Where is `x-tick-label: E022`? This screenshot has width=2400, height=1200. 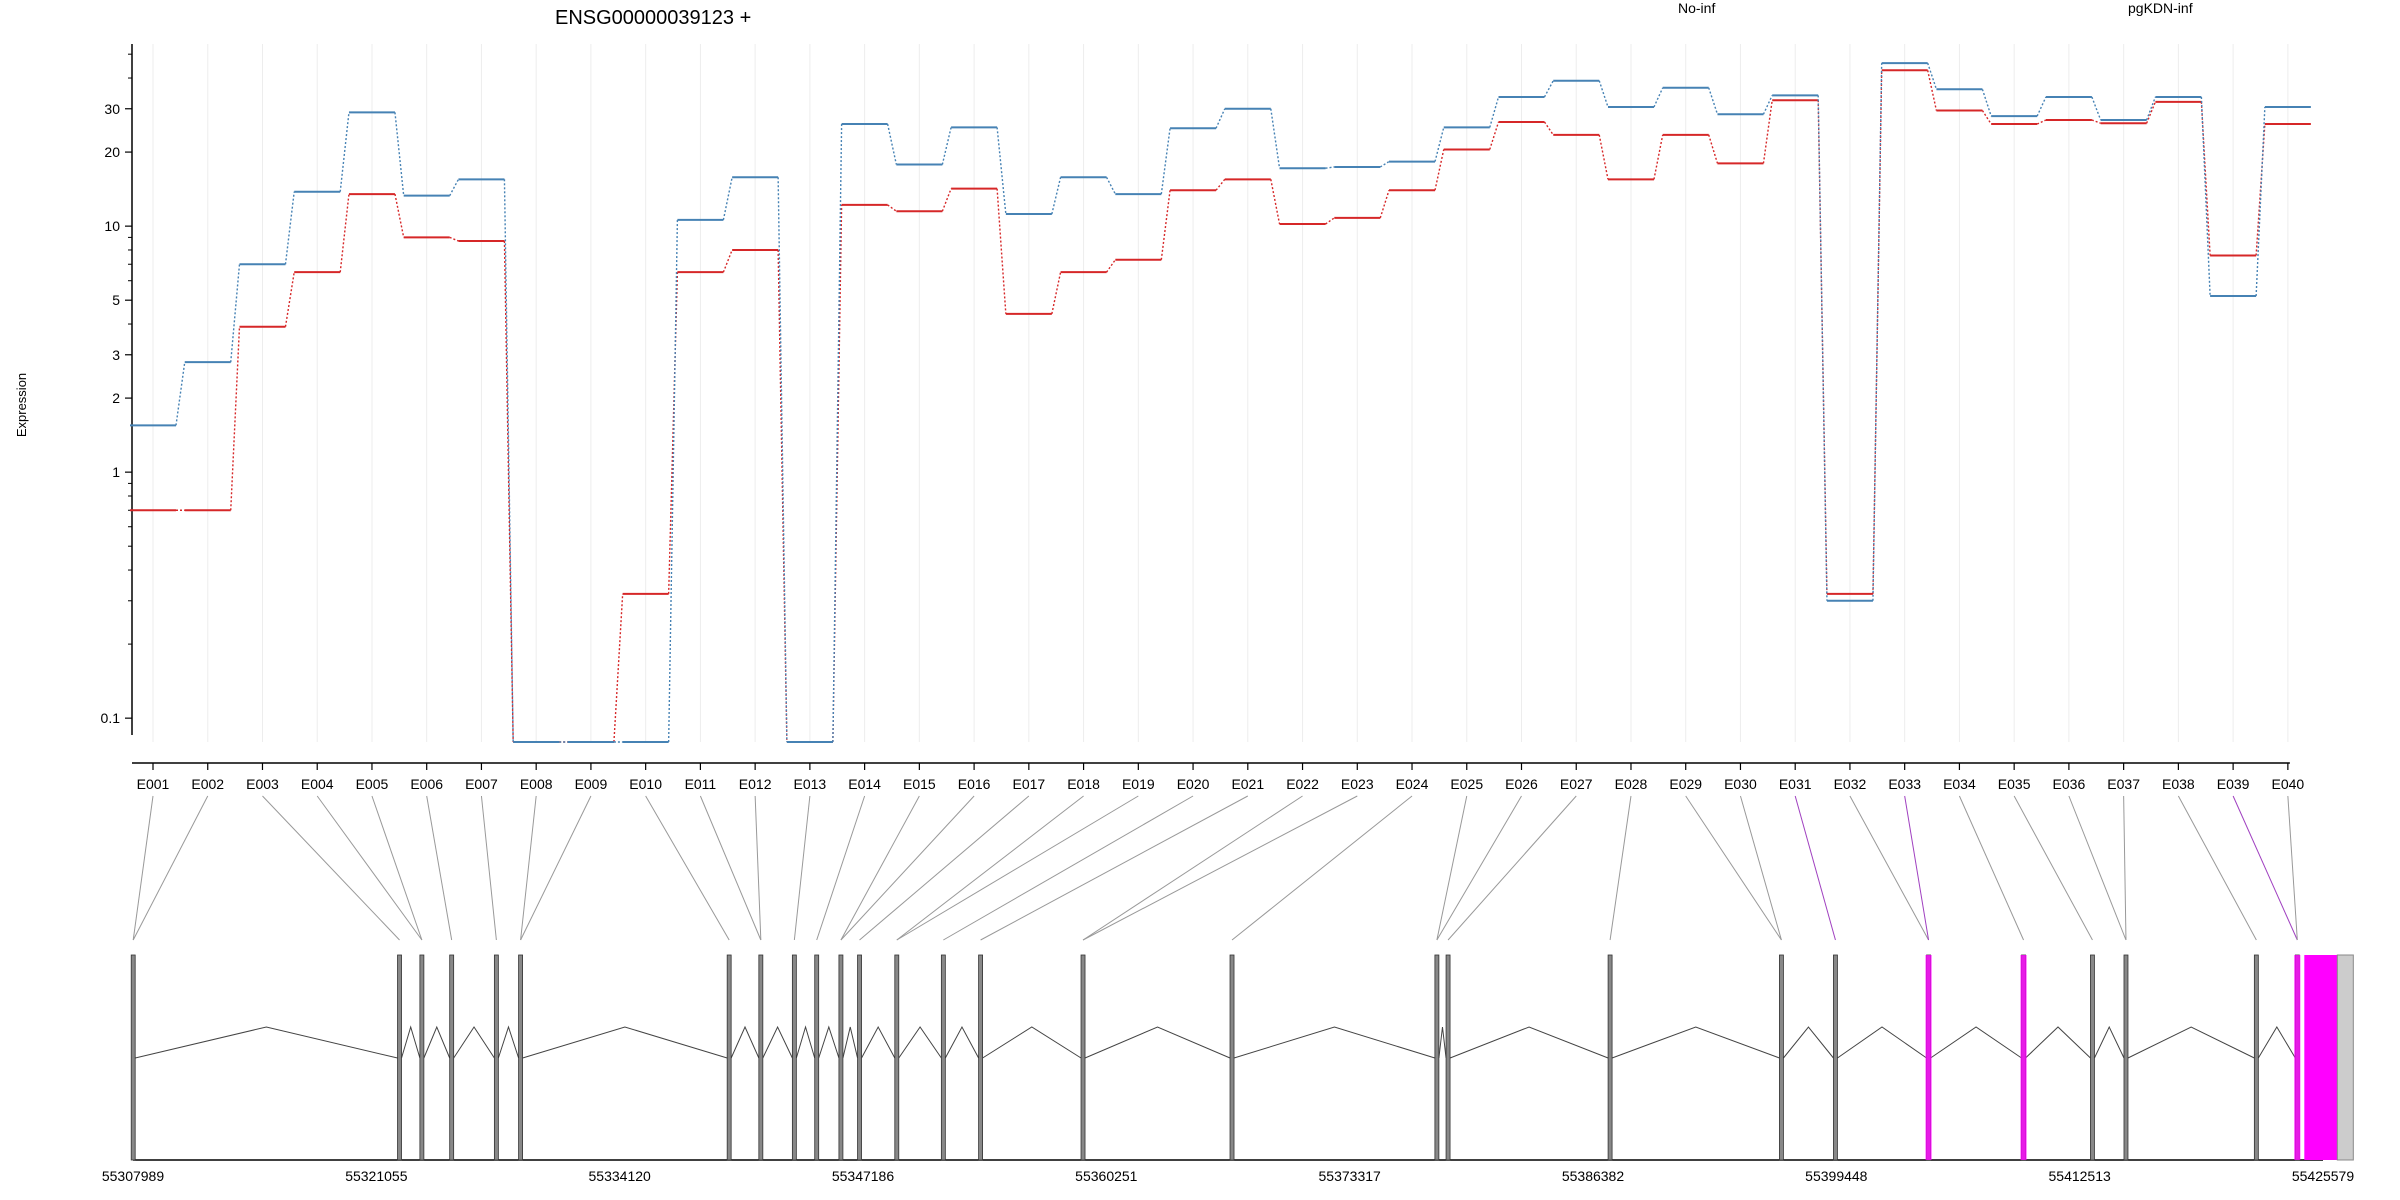
x-tick-label: E022 is located at coordinates (1302, 784).